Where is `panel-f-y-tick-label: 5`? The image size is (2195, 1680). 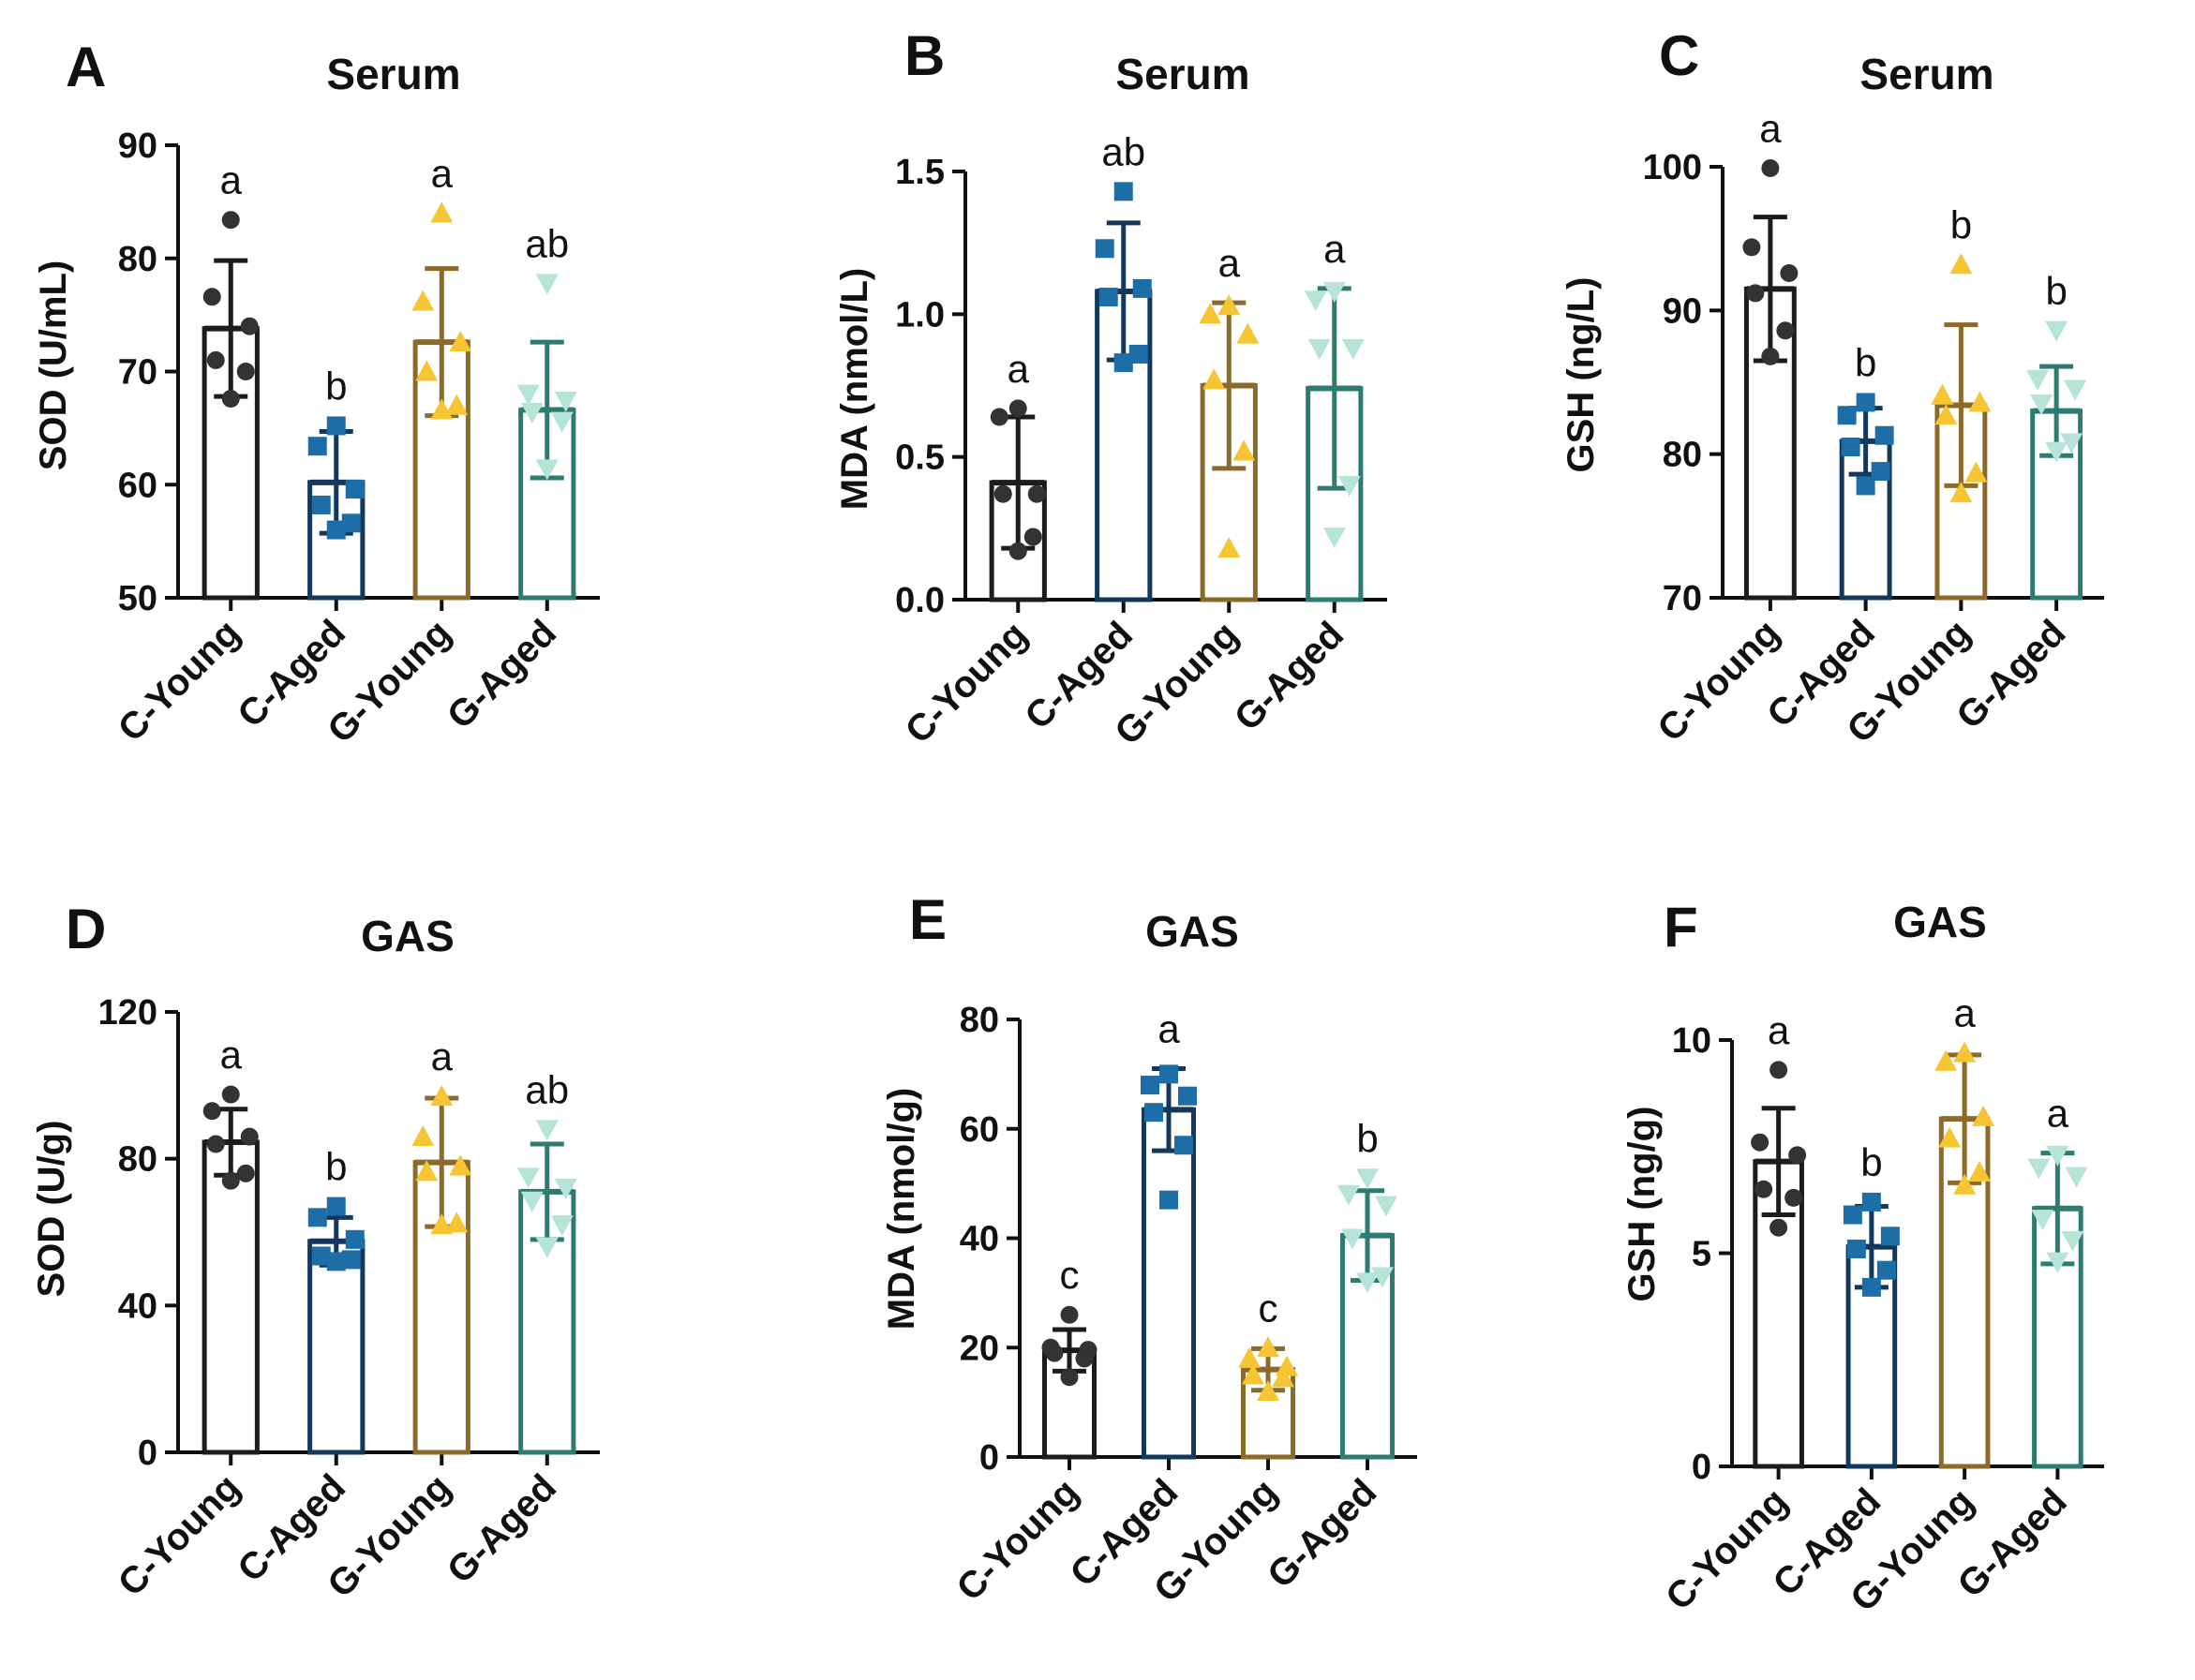 panel-f-y-tick-label: 5 is located at coordinates (1701, 1254).